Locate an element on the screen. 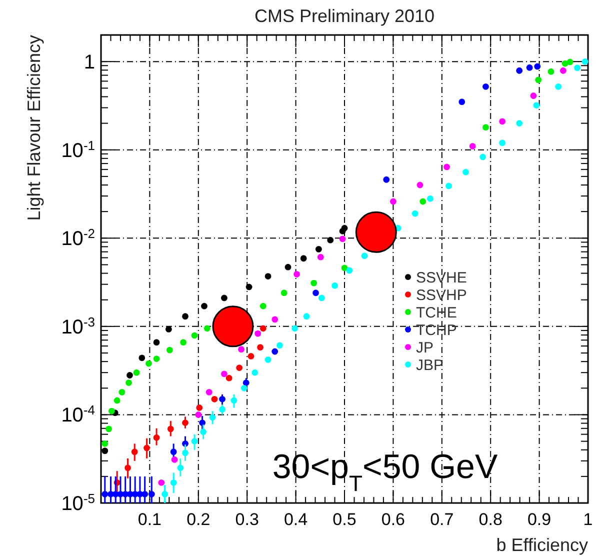 The image size is (597, 557). annotation: 30<p$_{T}$<50 GeV is located at coordinates (385, 472).